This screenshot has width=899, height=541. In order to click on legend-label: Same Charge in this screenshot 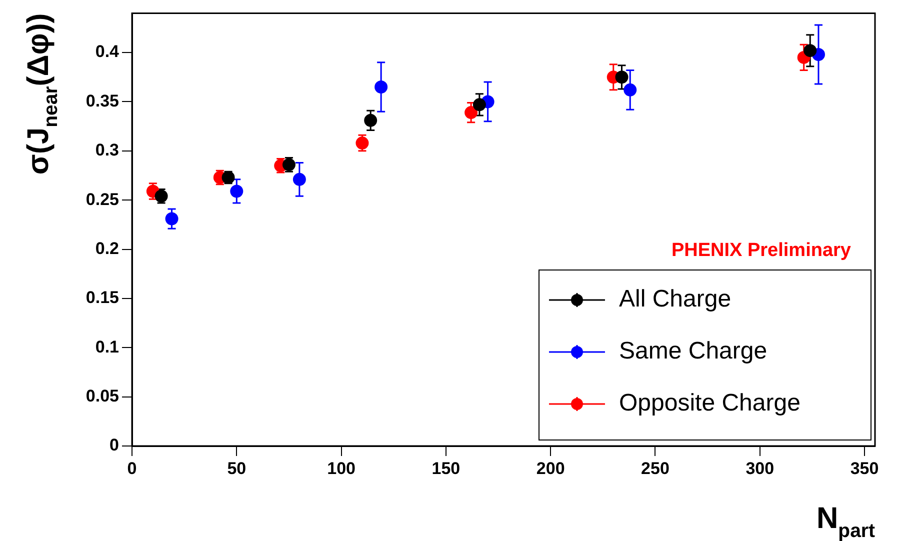, I will do `click(693, 351)`.